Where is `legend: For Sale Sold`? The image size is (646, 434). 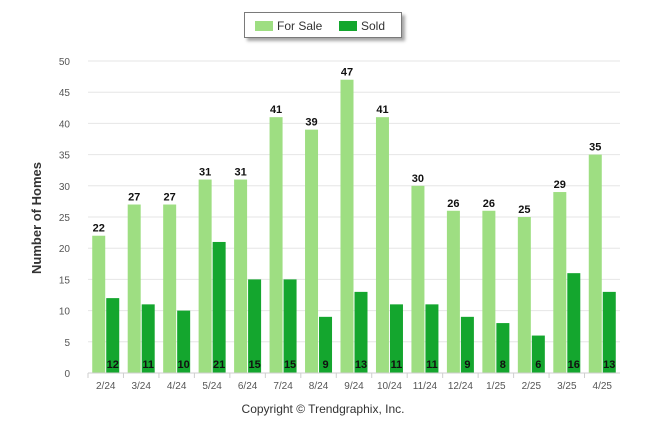
legend: For Sale Sold is located at coordinates (323, 25).